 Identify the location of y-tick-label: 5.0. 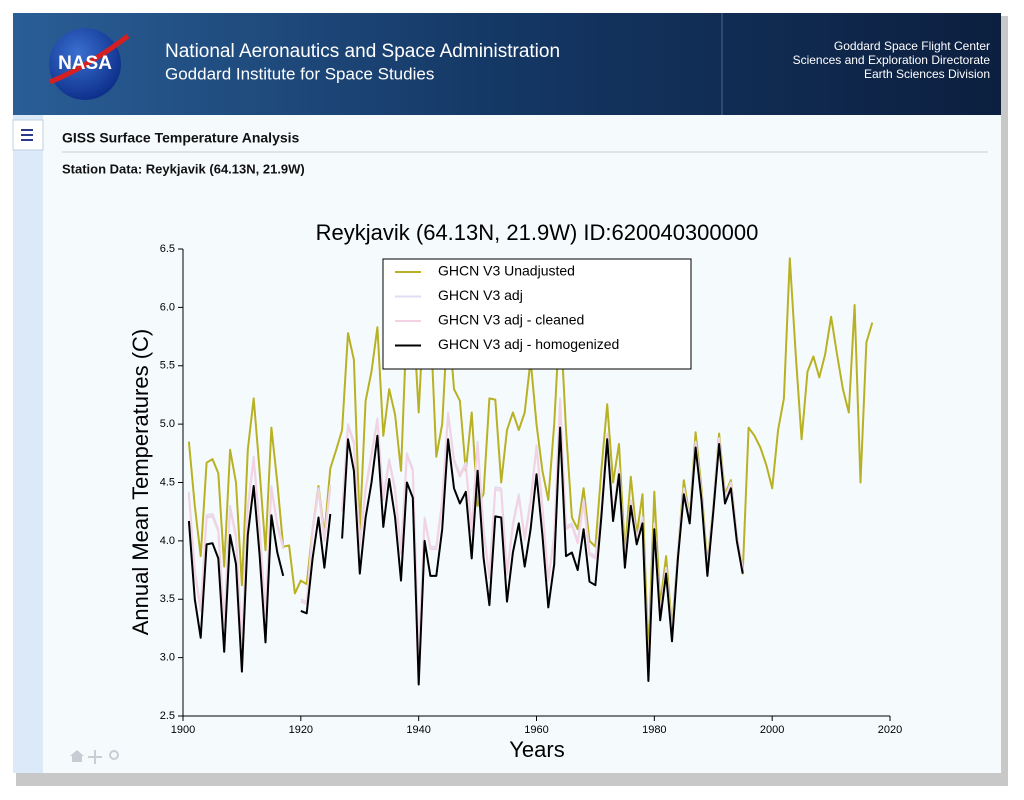
(167, 424).